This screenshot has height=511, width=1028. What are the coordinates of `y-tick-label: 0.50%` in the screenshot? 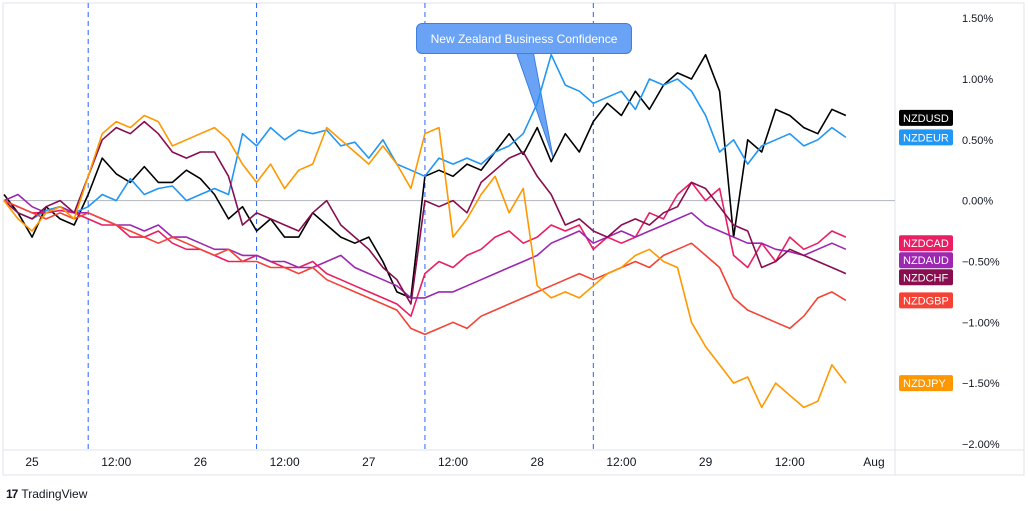 It's located at (977, 141).